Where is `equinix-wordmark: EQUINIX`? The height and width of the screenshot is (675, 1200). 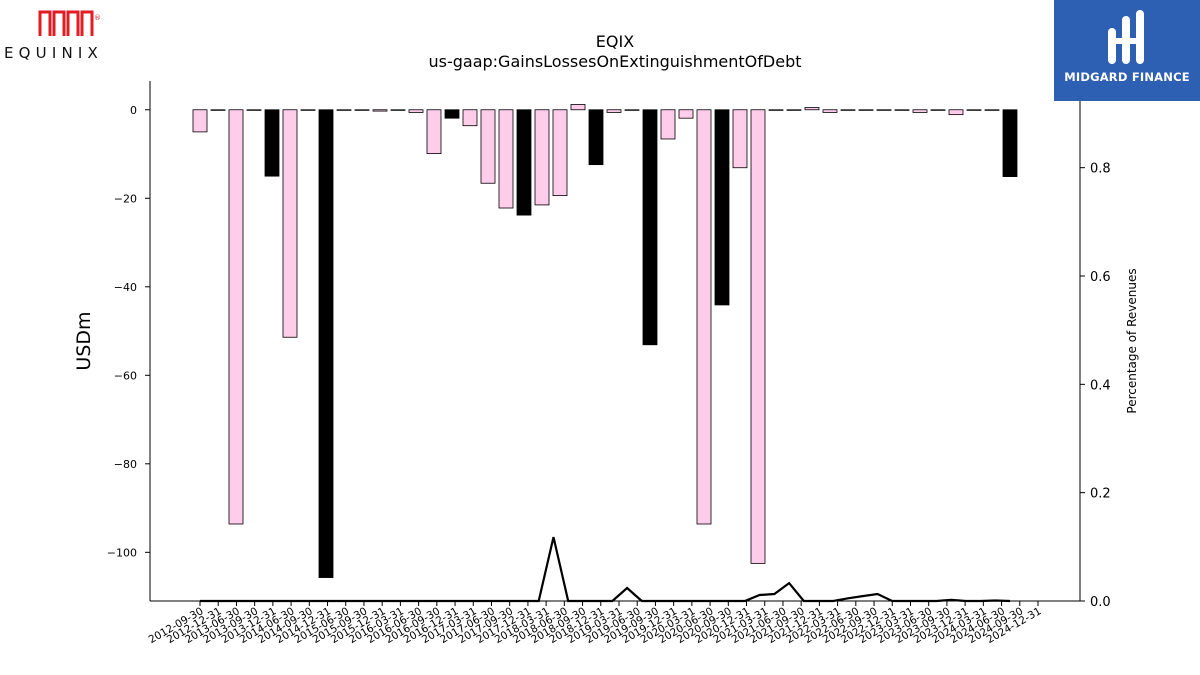
equinix-wordmark: EQUINIX is located at coordinates (54, 53).